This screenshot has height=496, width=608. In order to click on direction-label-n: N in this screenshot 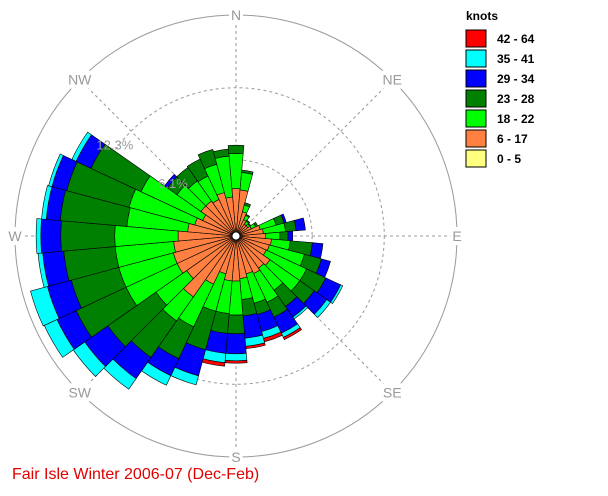, I will do `click(236, 15)`.